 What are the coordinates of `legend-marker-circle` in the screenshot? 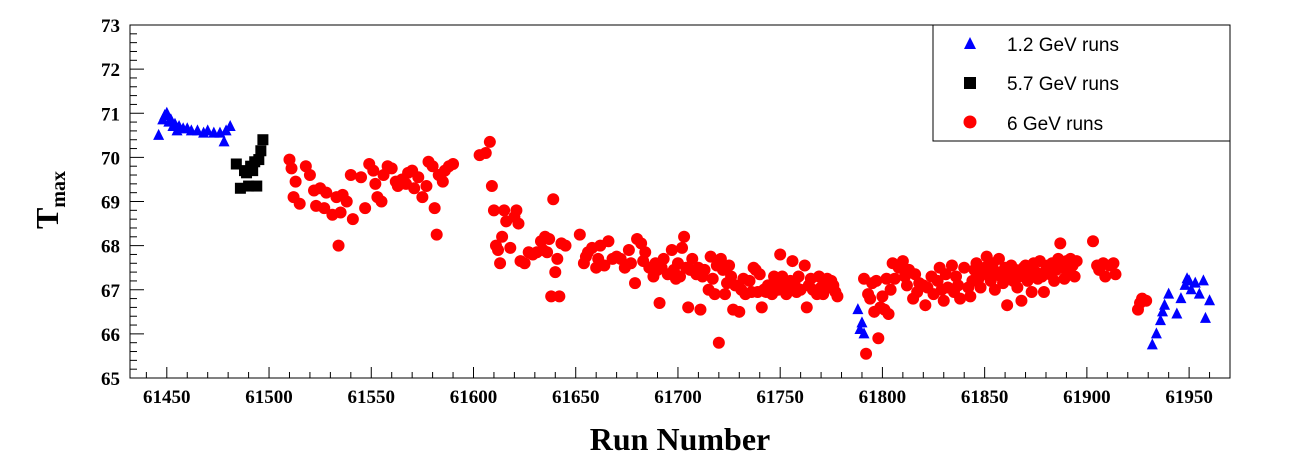 It's located at (970, 122).